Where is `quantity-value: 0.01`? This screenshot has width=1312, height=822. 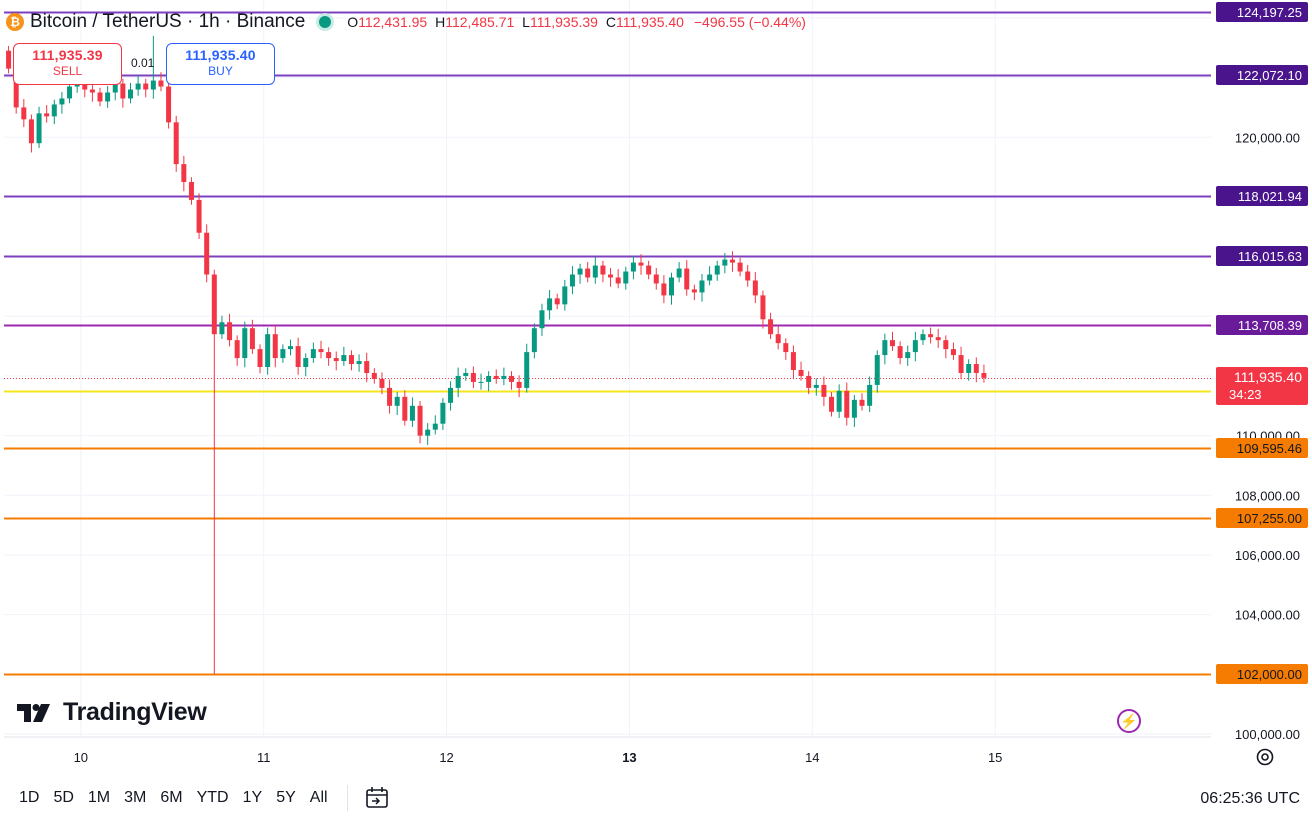
quantity-value: 0.01 is located at coordinates (143, 63).